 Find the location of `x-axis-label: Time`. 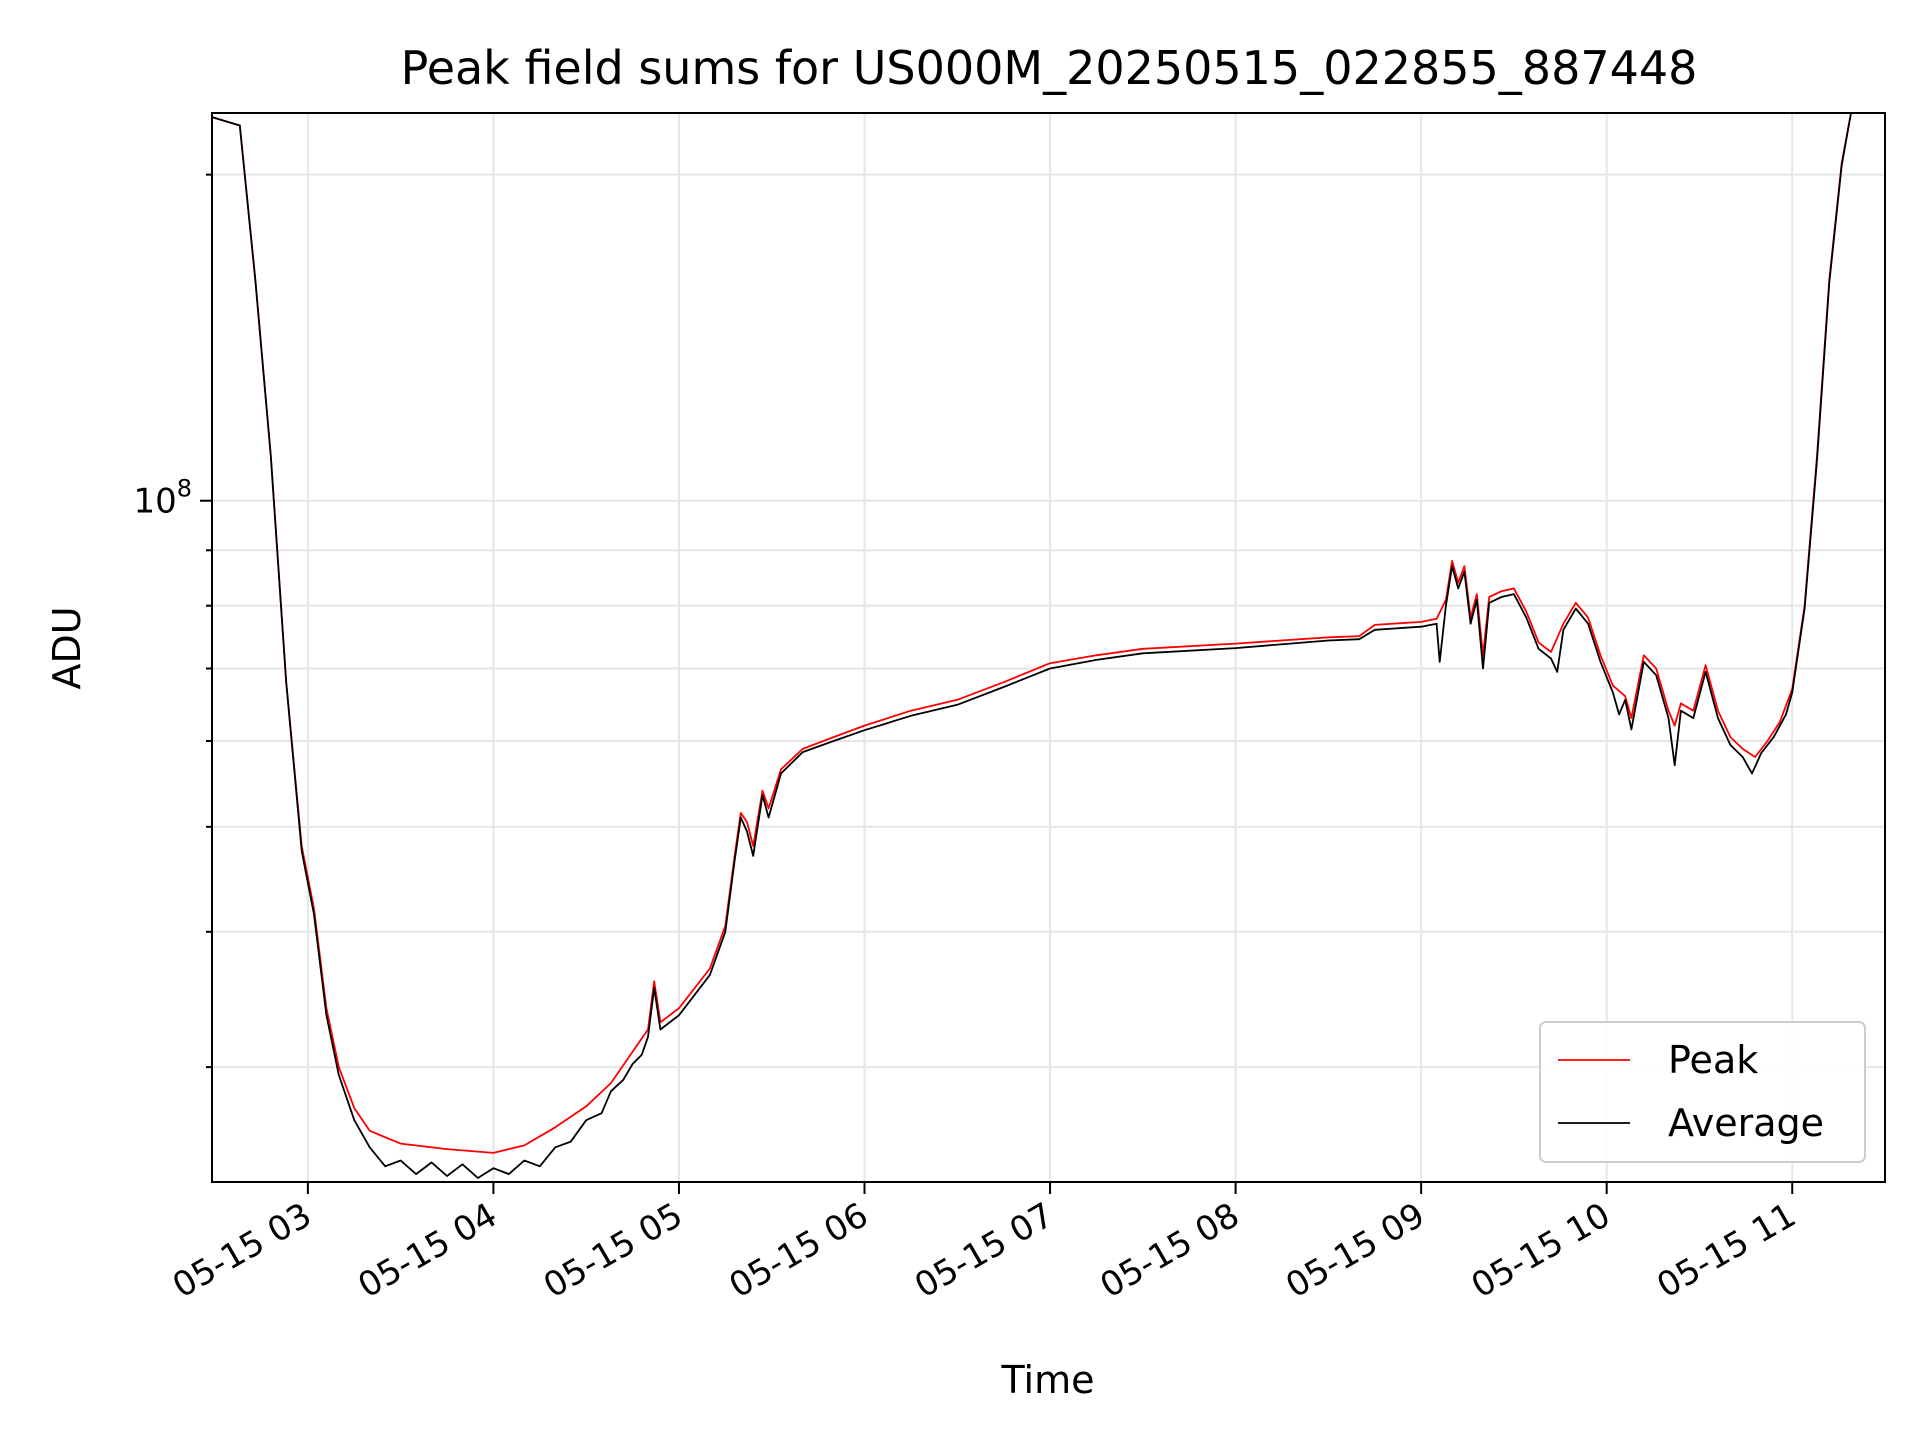

x-axis-label: Time is located at coordinates (1048, 1380).